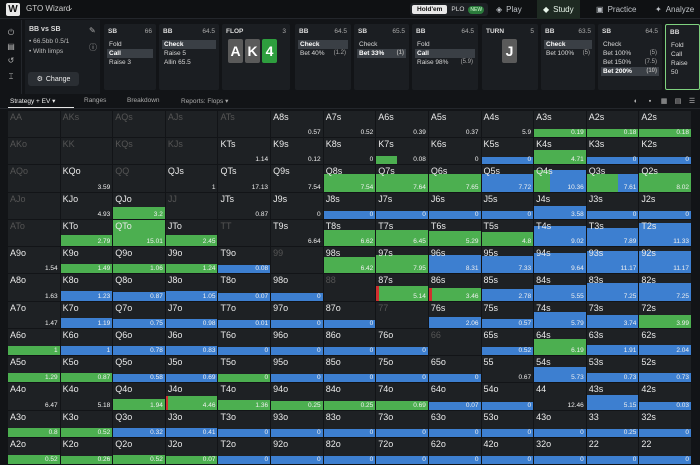 This screenshot has width=700, height=465. What do you see at coordinates (613, 342) in the screenshot?
I see `hand-cell: 63s 1.91` at bounding box center [613, 342].